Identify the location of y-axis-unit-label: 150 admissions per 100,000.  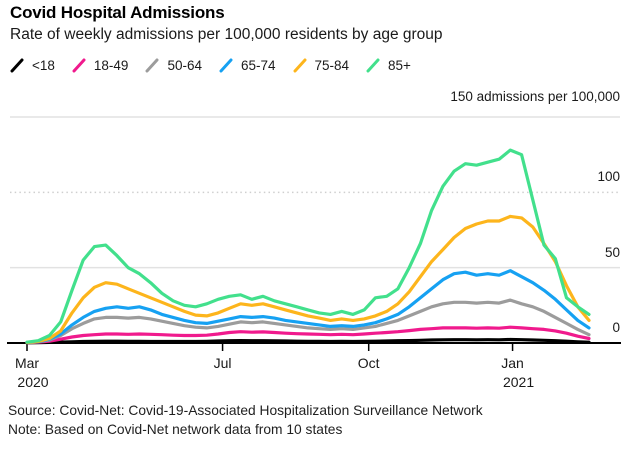
(535, 96).